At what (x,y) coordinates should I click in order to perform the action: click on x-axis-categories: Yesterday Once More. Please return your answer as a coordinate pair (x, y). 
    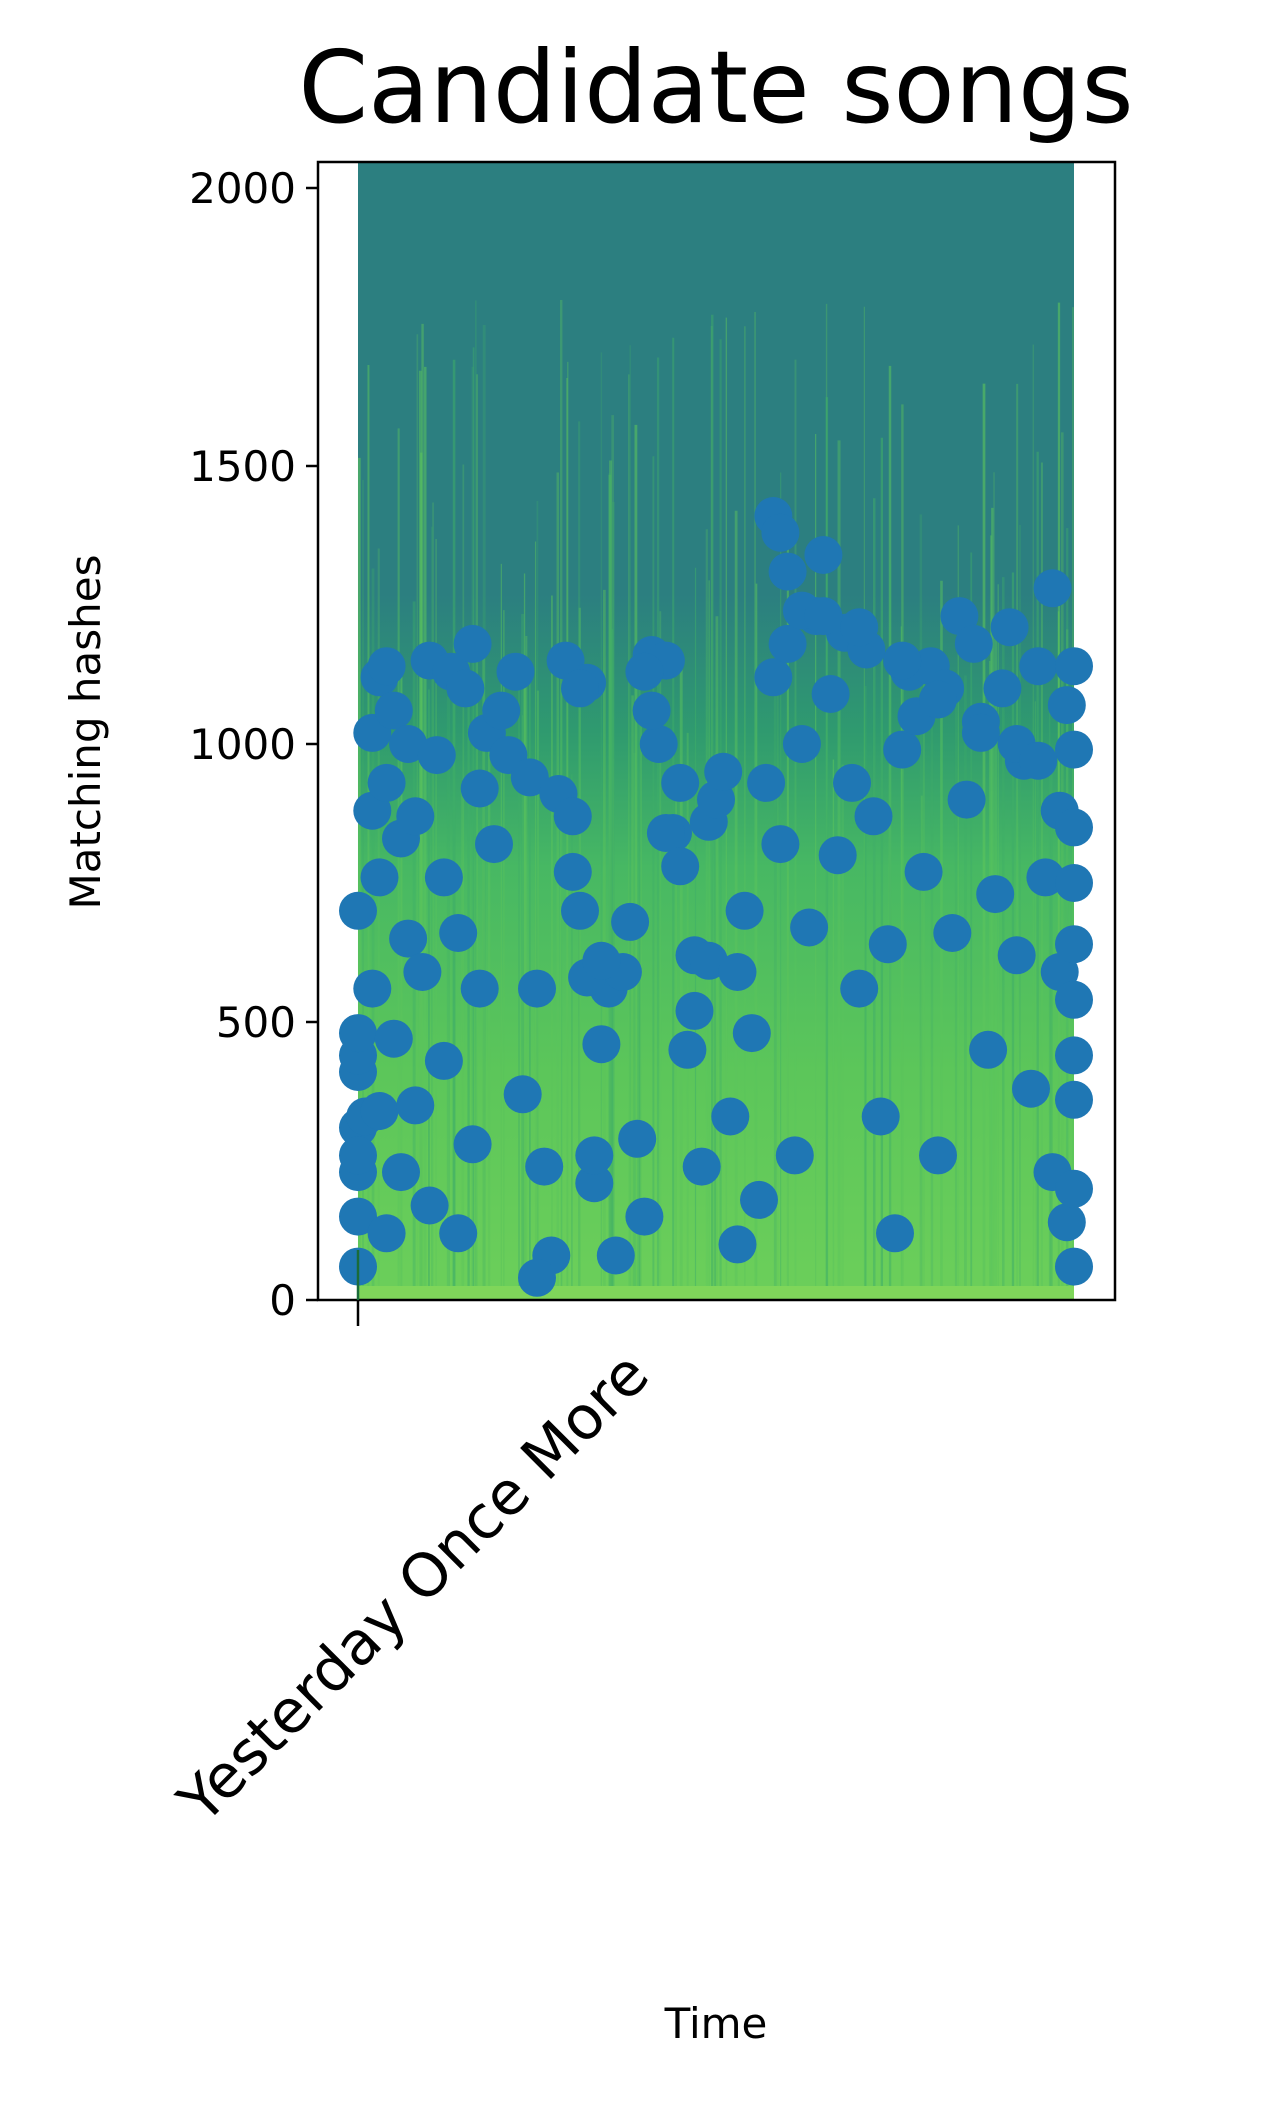
    Looking at the image, I should click on (414, 1543).